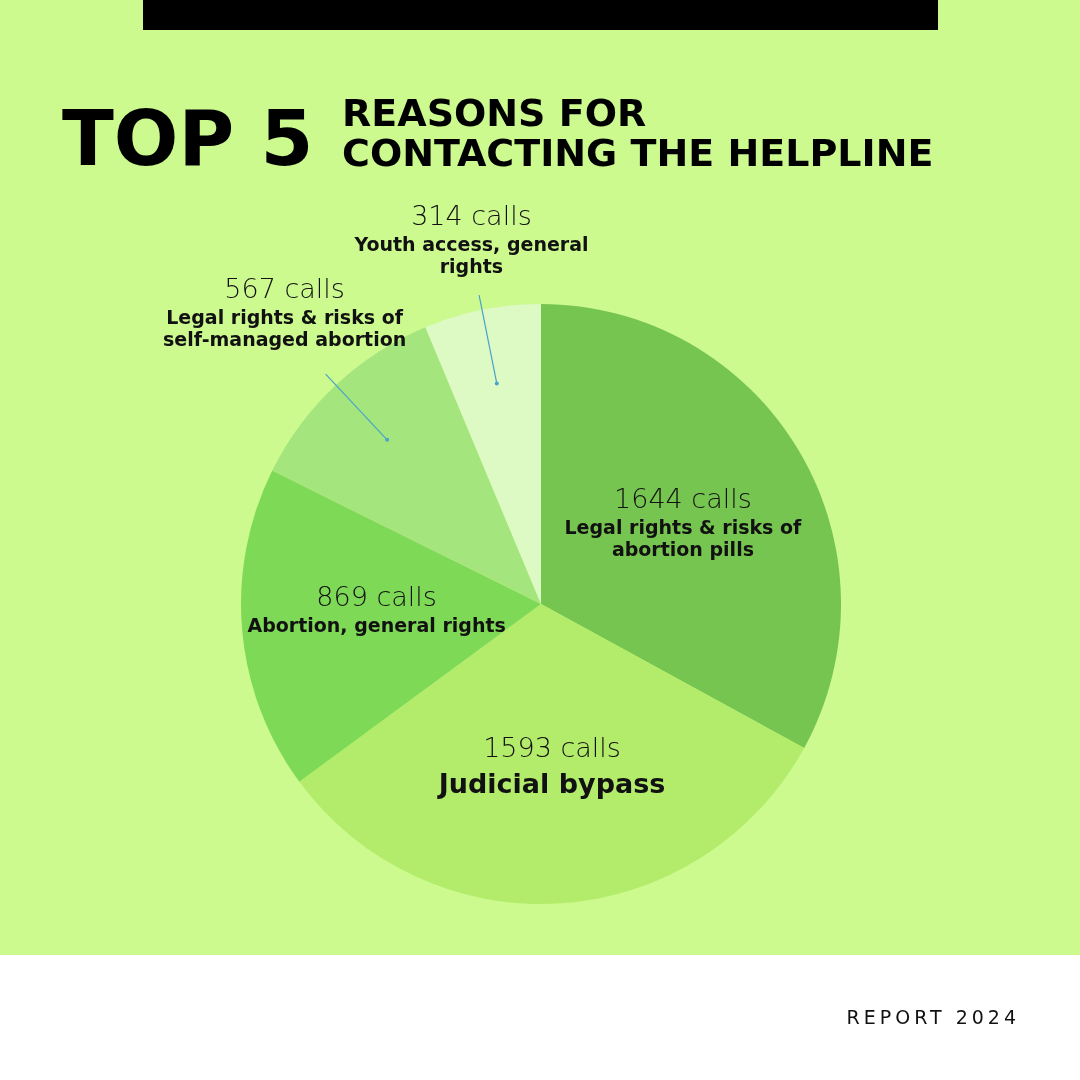 Image resolution: width=1080 pixels, height=1080 pixels. Describe the element at coordinates (638, 133) in the screenshot. I see `chart-subtitle: REASONS FOR CONTACTING THE HELPLINE` at that location.